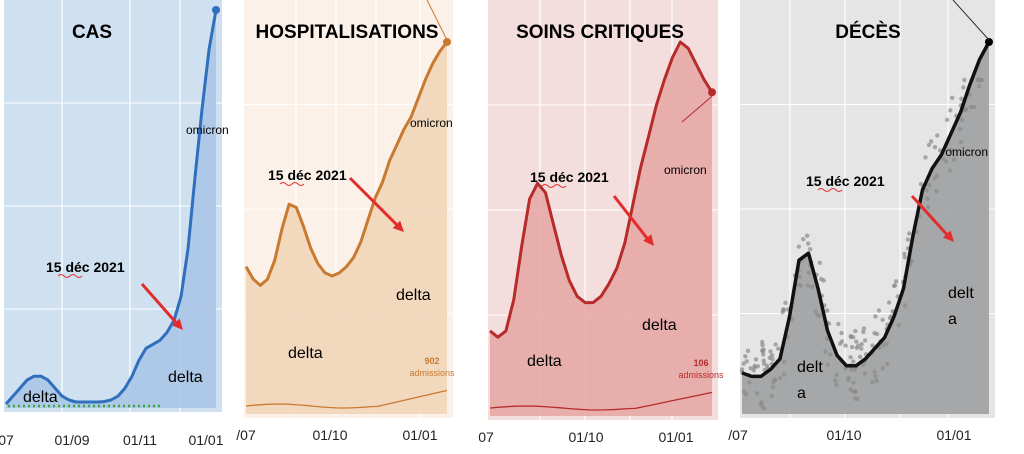  I want to click on x-tick-label: 01/09, so click(71, 440).